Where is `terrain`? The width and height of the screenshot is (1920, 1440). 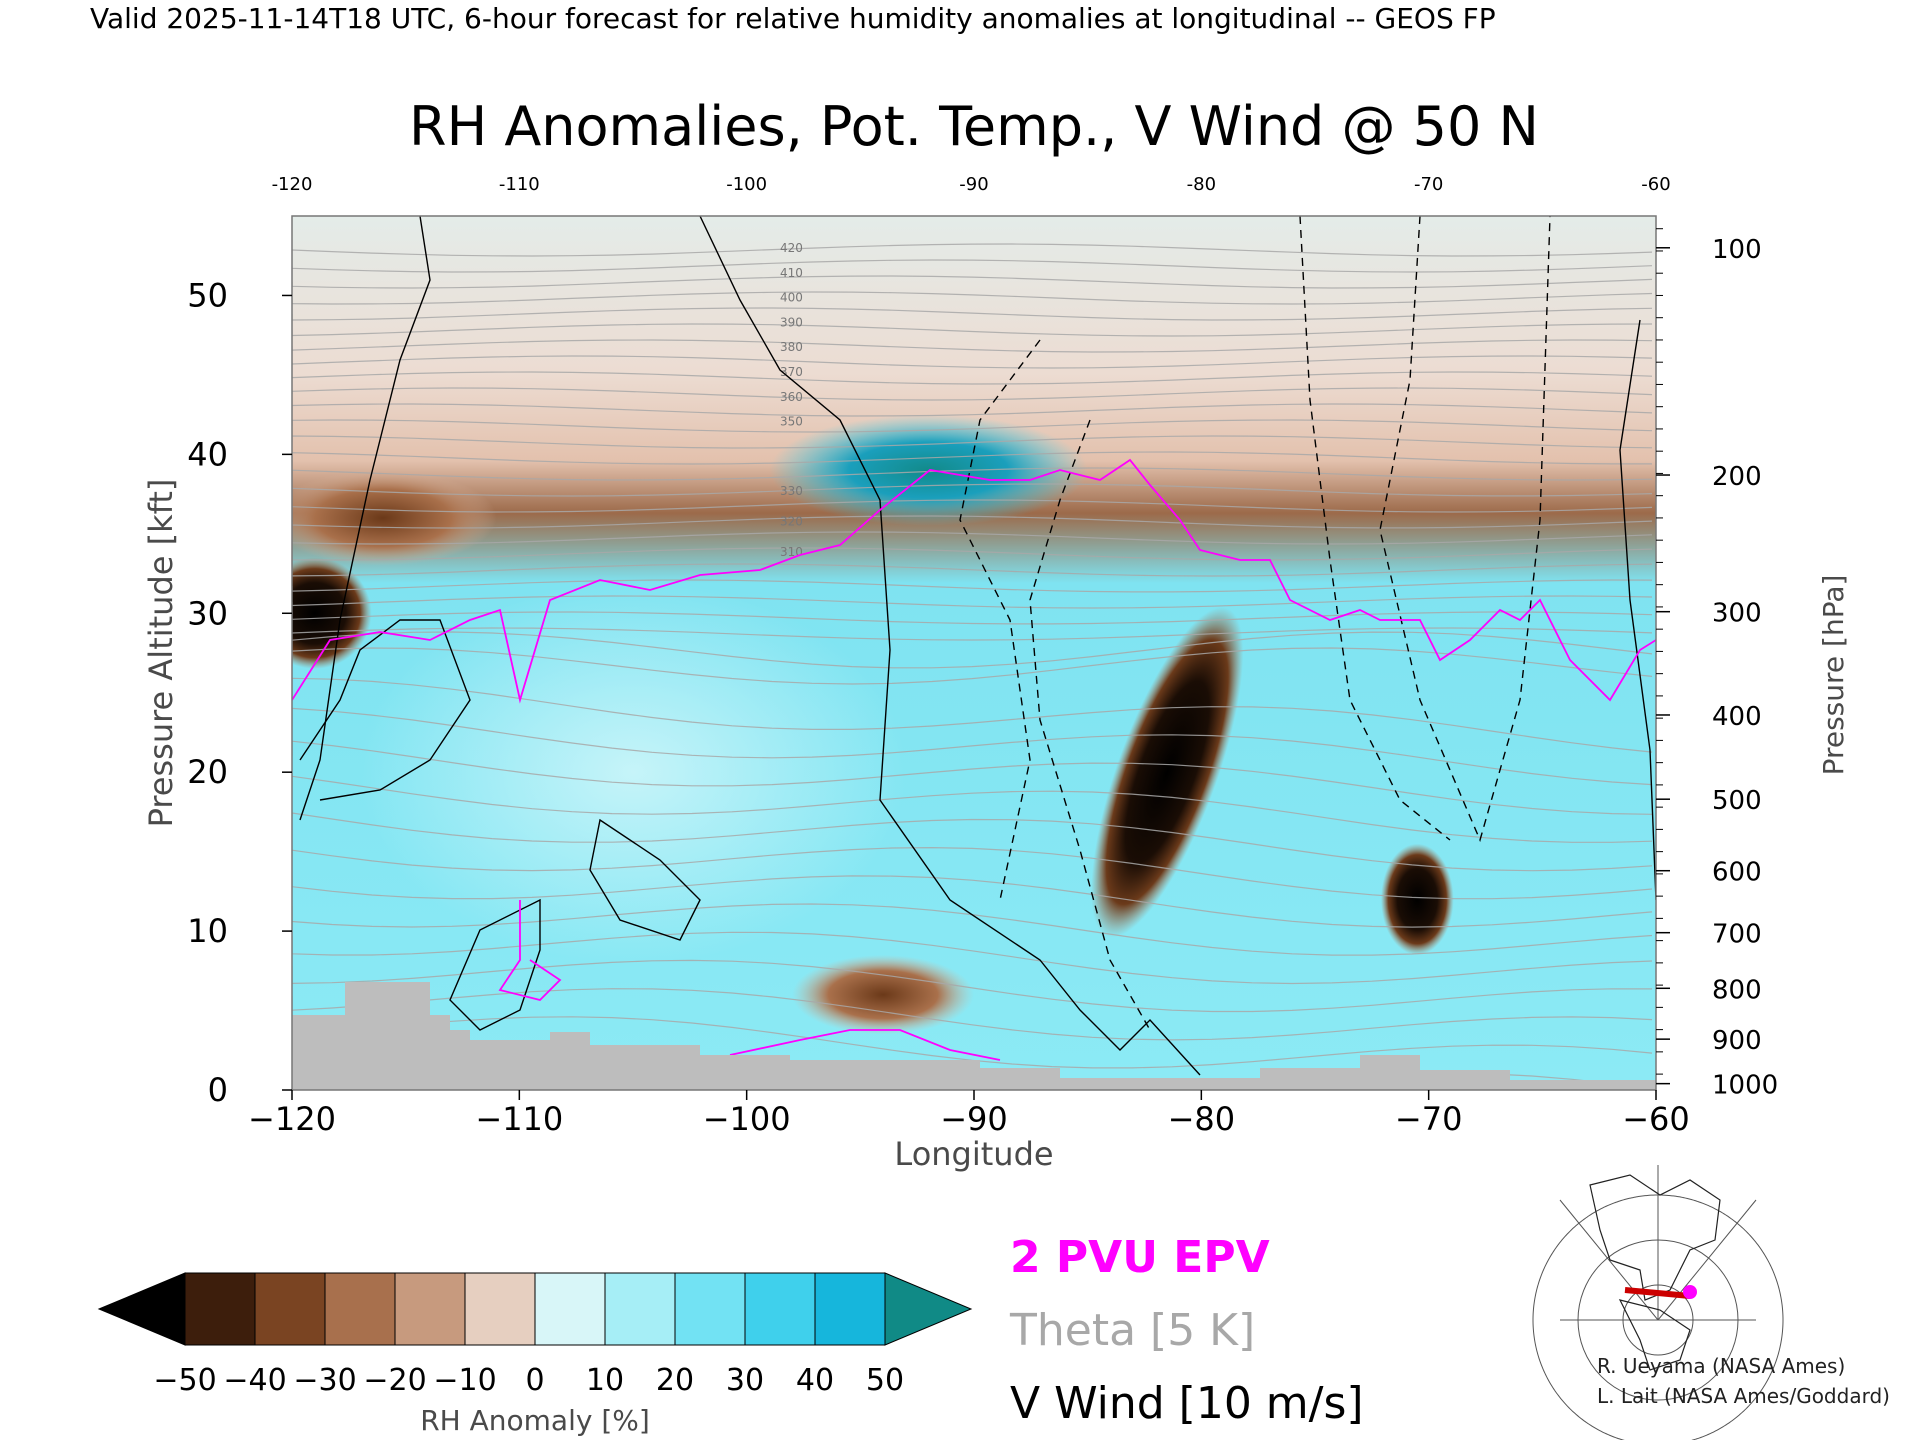 terrain is located at coordinates (974, 1036).